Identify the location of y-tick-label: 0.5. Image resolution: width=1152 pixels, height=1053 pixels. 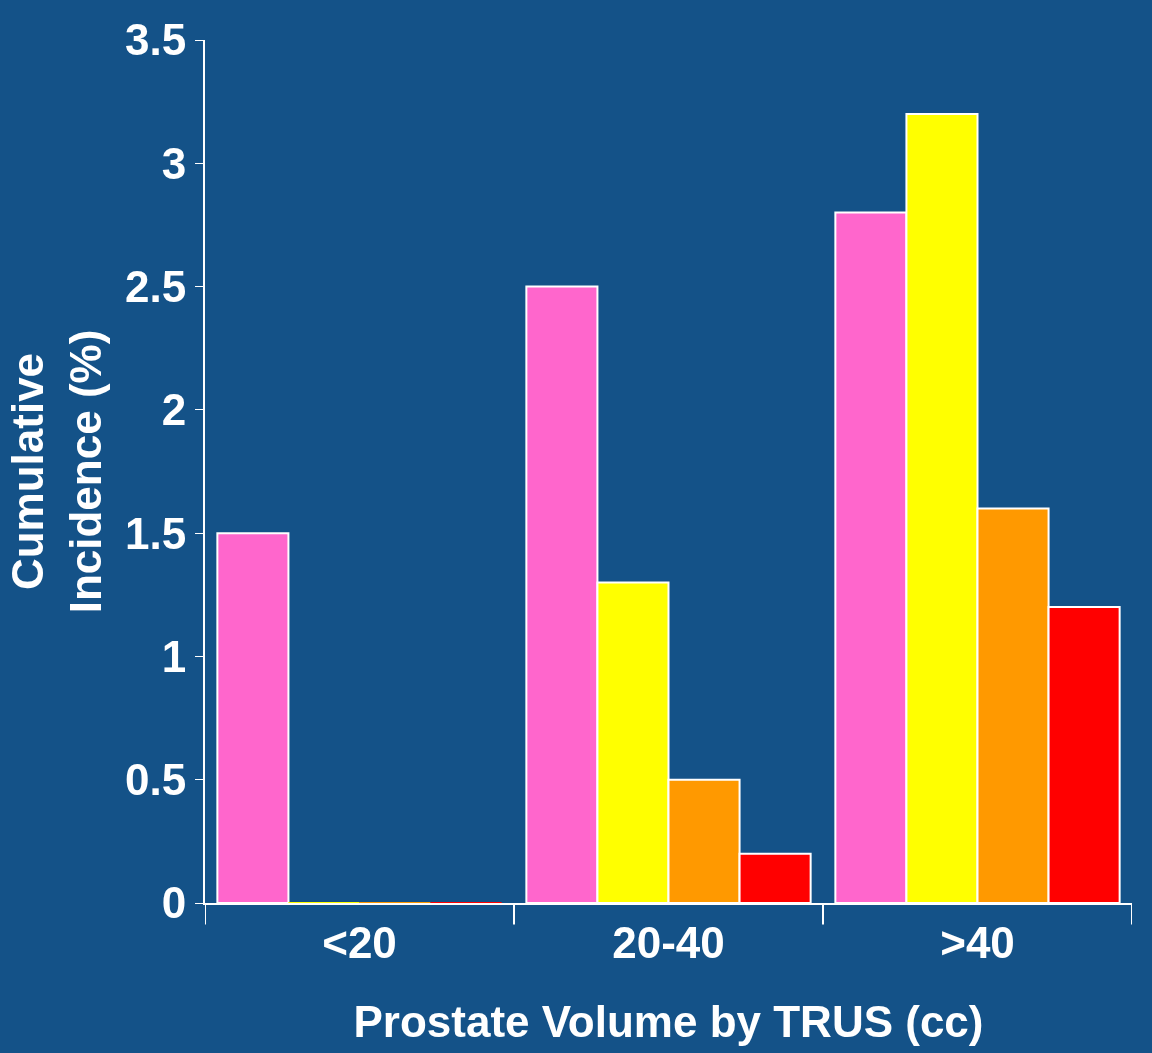
(156, 780).